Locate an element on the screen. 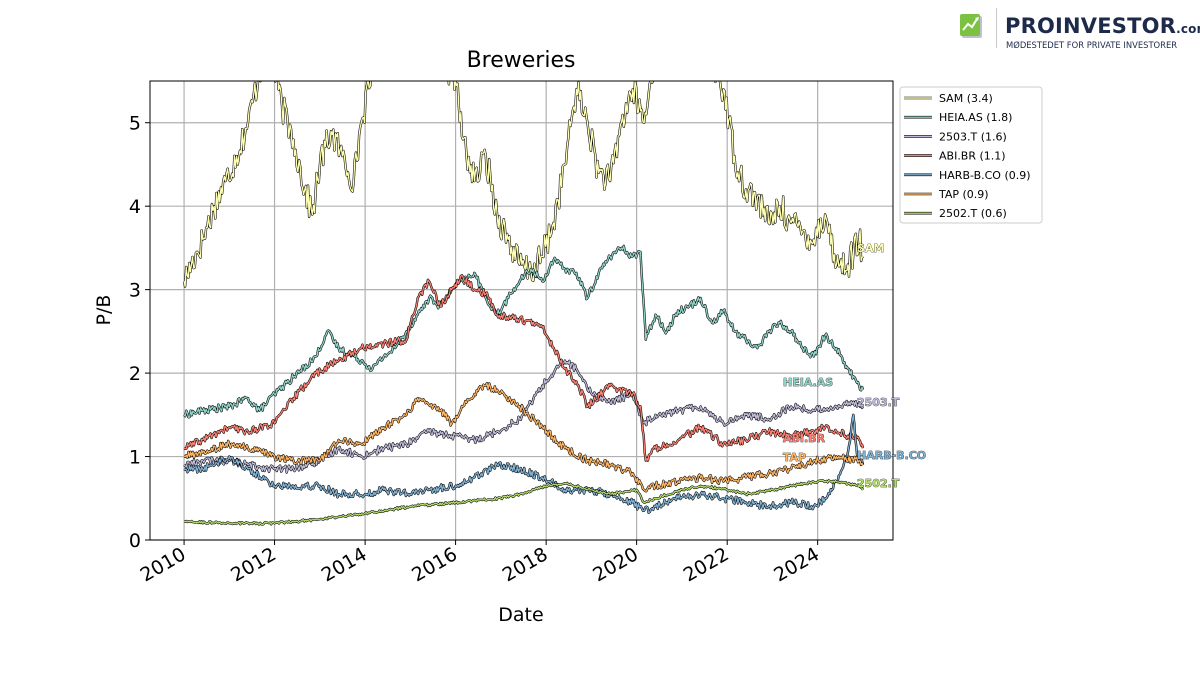 Image resolution: width=1200 pixels, height=675 pixels. legend-item: HARB-B.CO (0.9) is located at coordinates (967, 175).